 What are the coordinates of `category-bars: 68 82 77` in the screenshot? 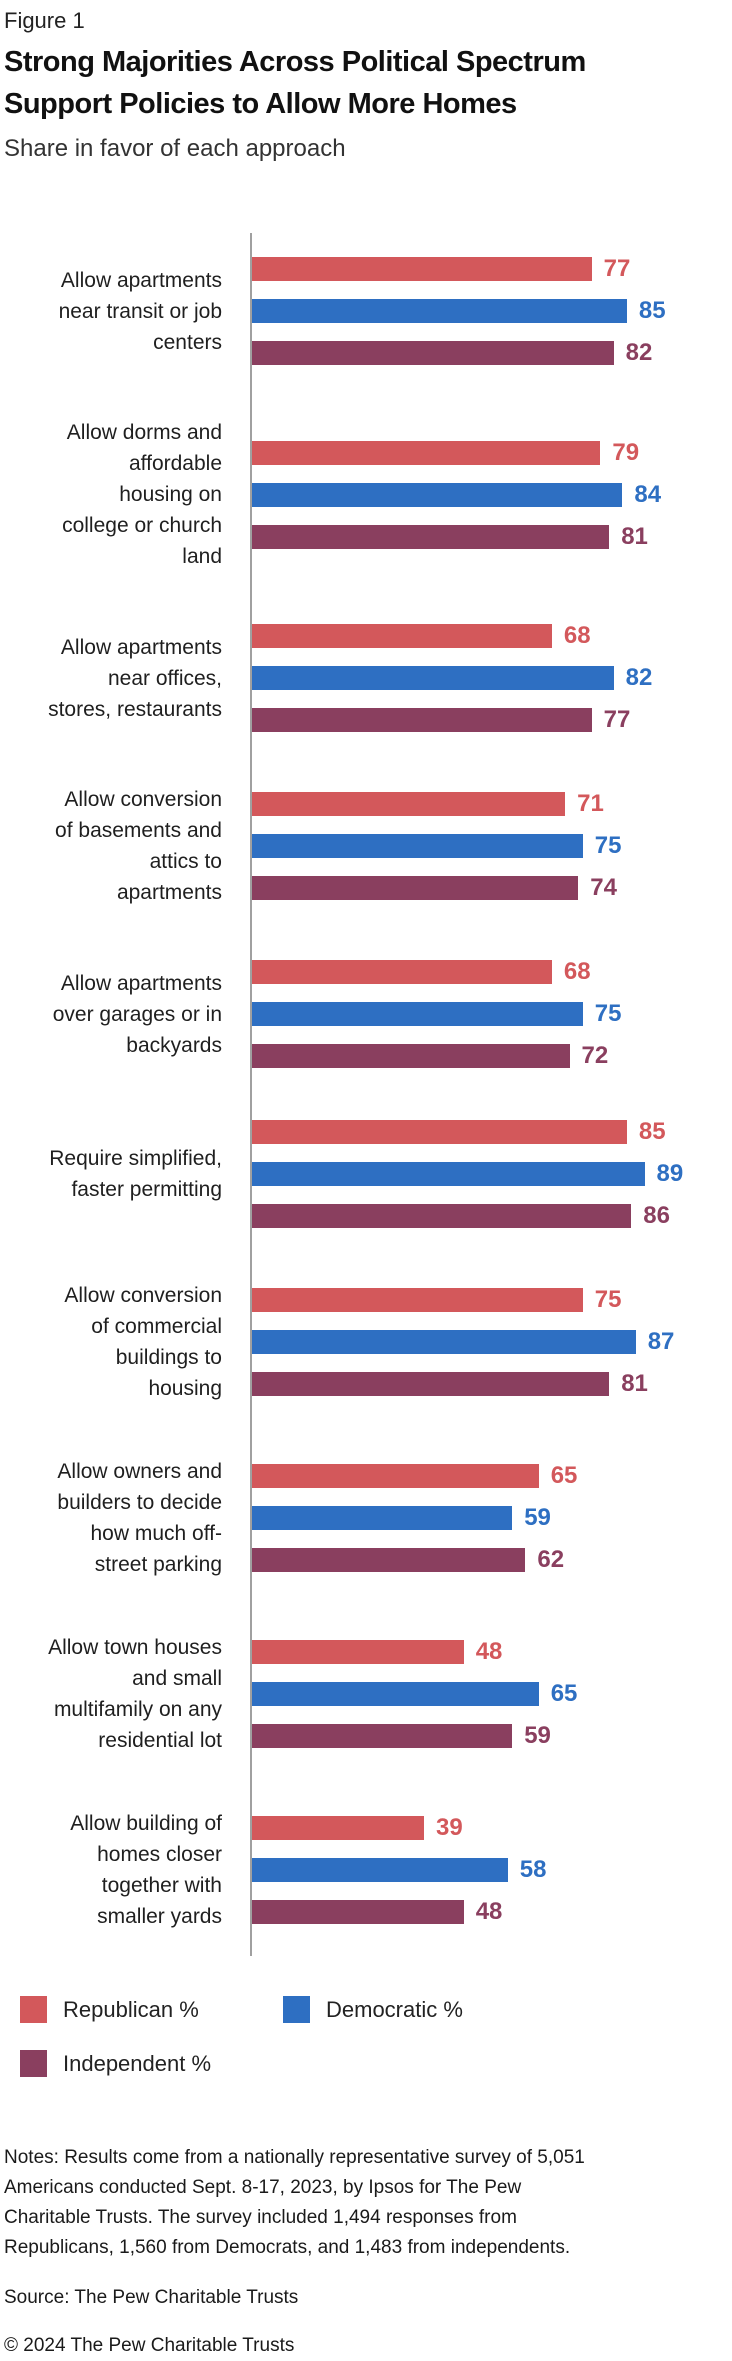 It's located at (492, 678).